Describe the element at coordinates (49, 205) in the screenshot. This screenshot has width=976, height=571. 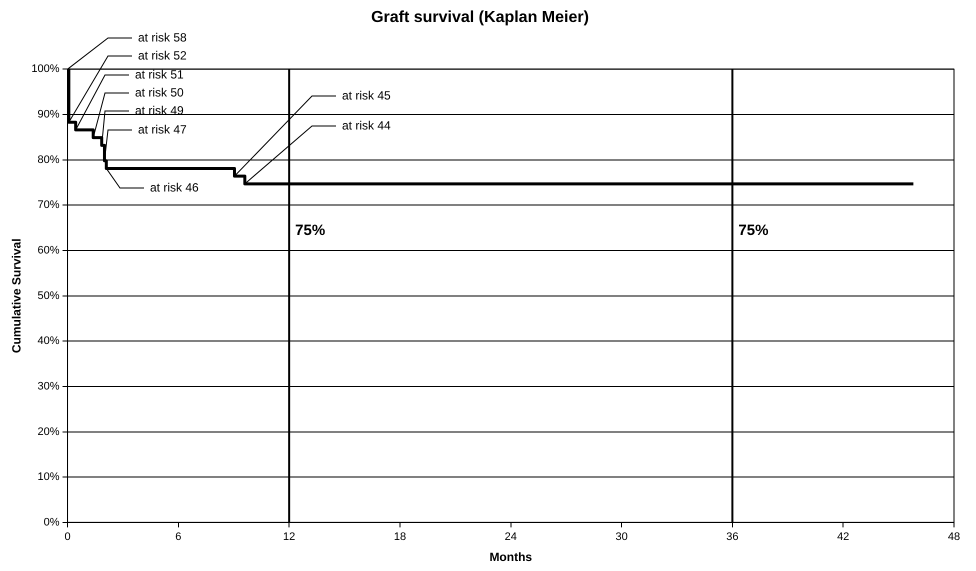
I see `y-tick-label: 70%` at that location.